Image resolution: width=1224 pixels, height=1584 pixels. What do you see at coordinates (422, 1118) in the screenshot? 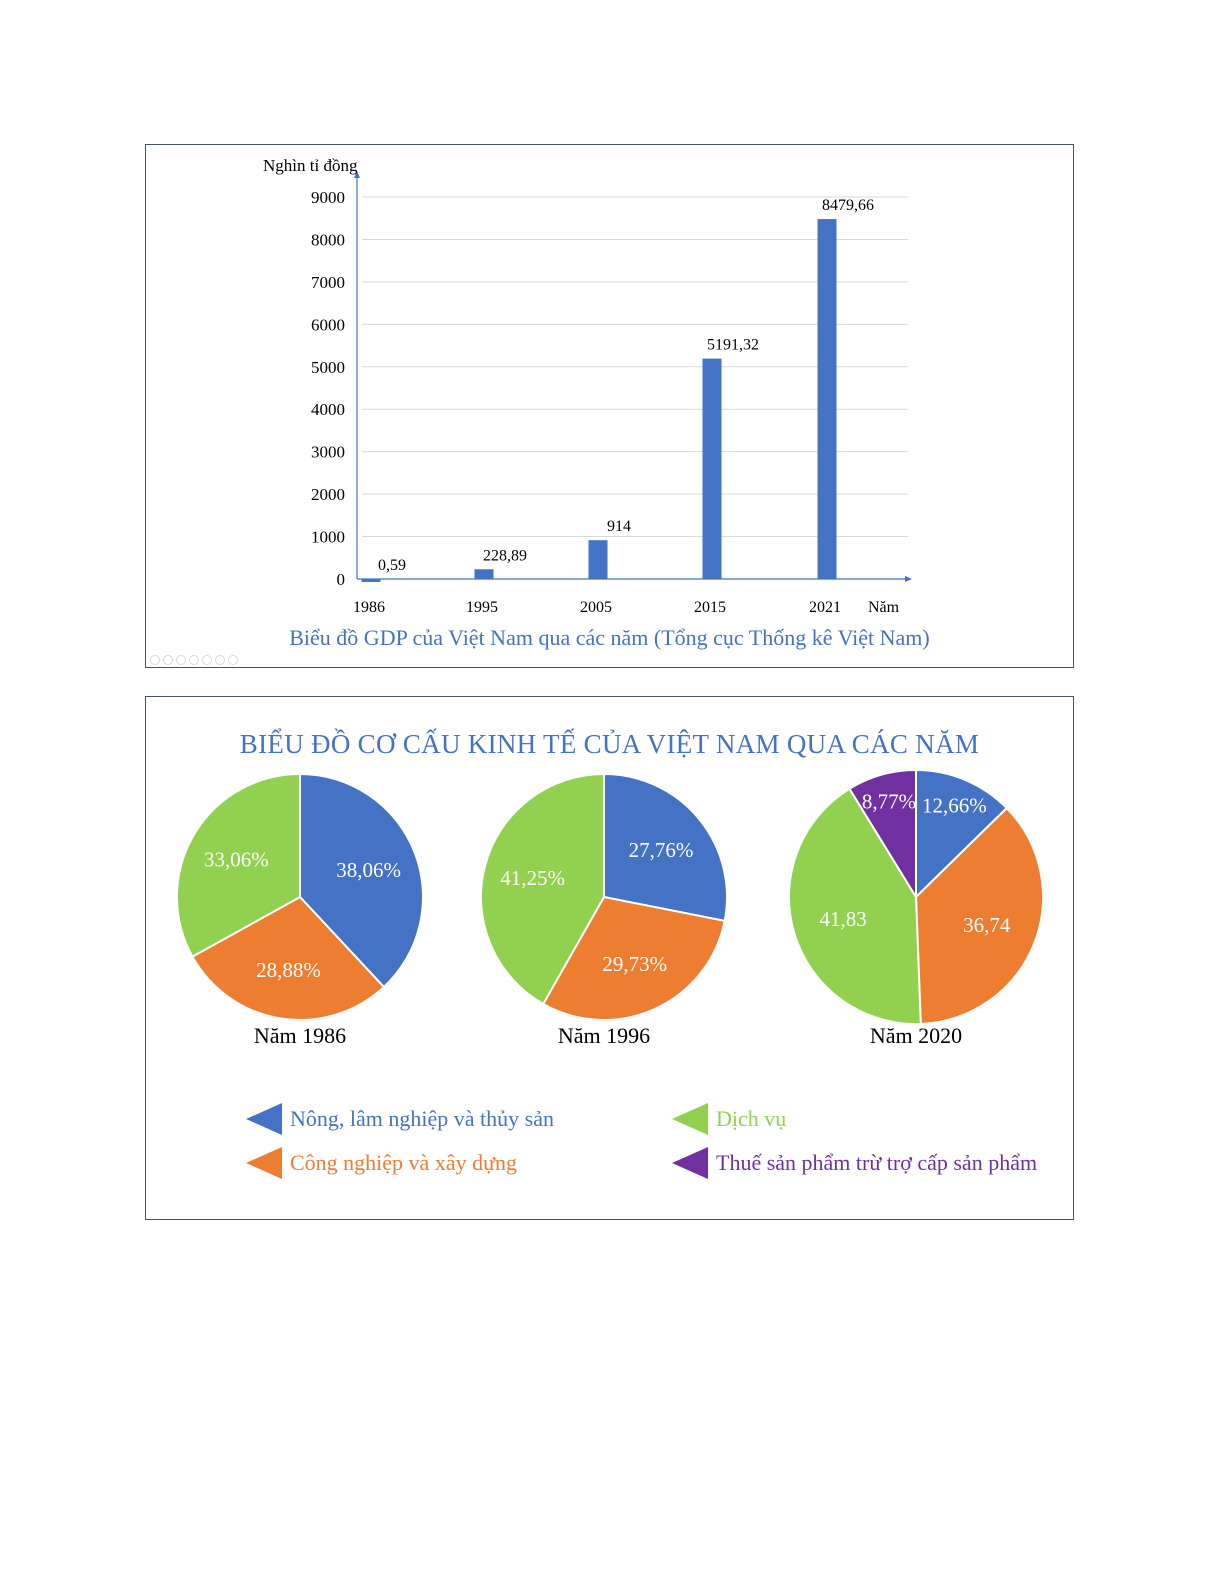
I see `legend-label: Nông, lâm nghiệp và thủy sản` at bounding box center [422, 1118].